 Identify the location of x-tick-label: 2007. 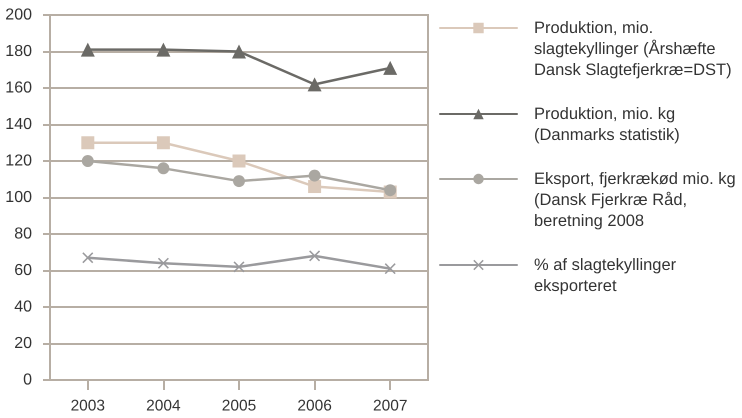
(390, 406).